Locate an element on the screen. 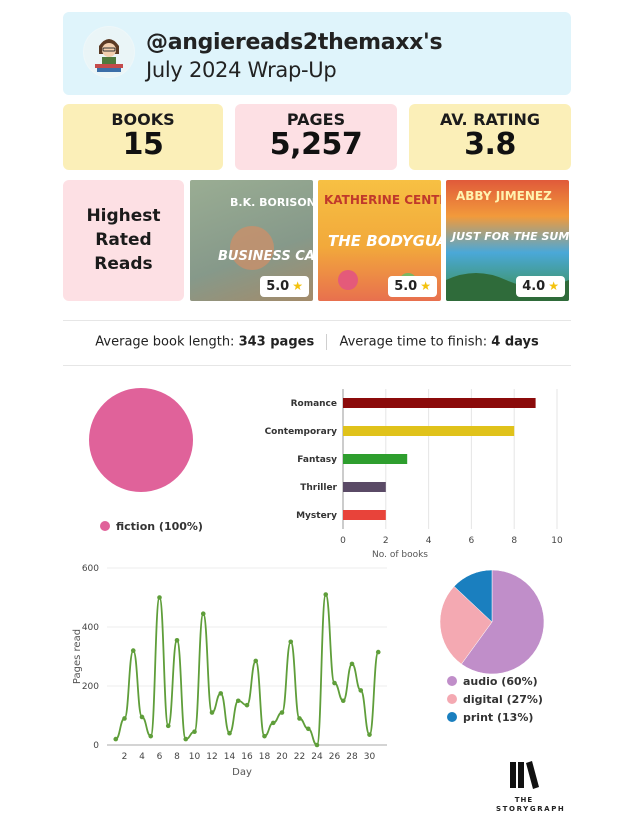 The image size is (640, 828). brand-line1: THE is located at coordinates (524, 800).